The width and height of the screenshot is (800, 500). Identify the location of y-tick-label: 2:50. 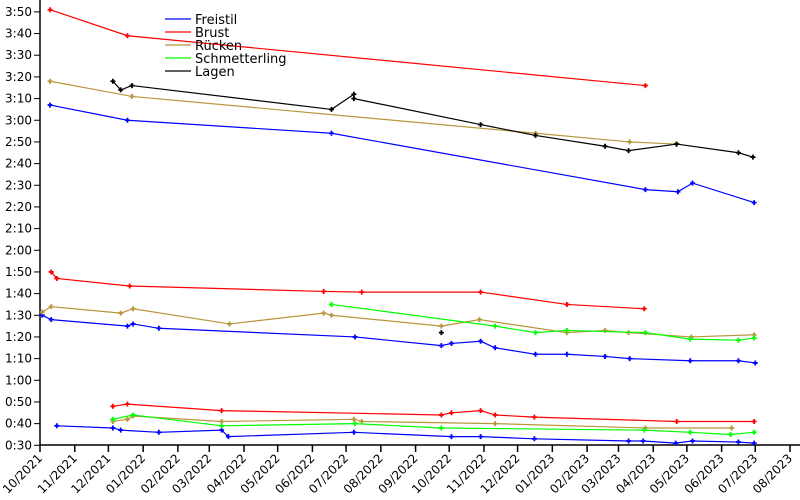
(18, 142).